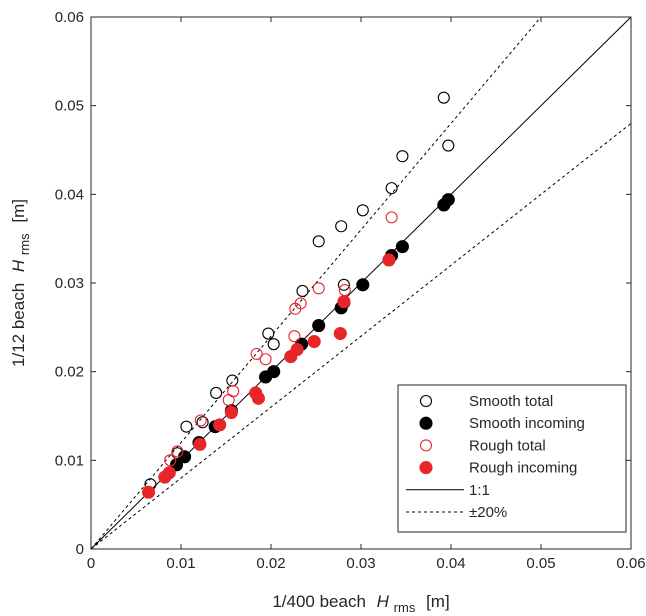 This screenshot has width=646, height=616. Describe the element at coordinates (18, 211) in the screenshot. I see `y-axis-title-unit: [m]` at that location.